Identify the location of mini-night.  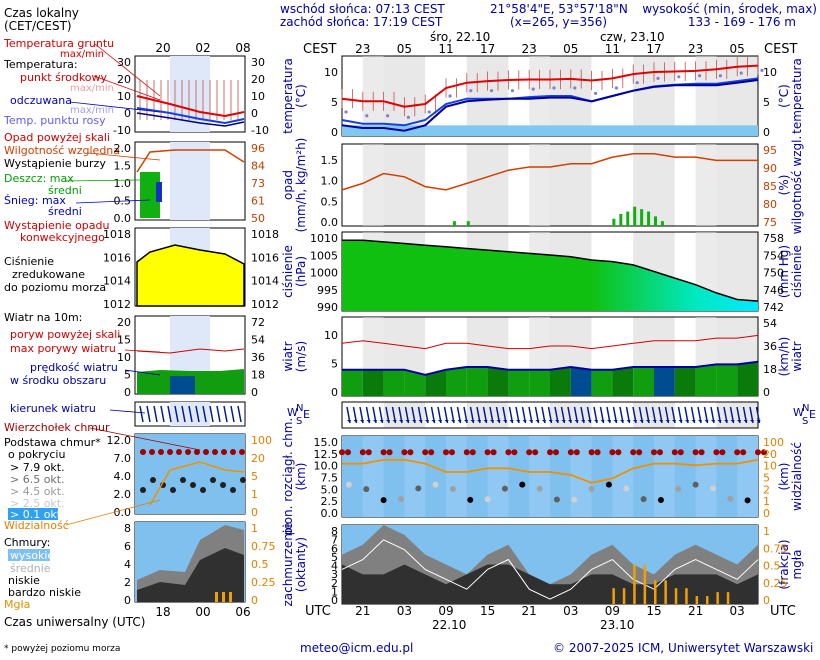
(190, 181).